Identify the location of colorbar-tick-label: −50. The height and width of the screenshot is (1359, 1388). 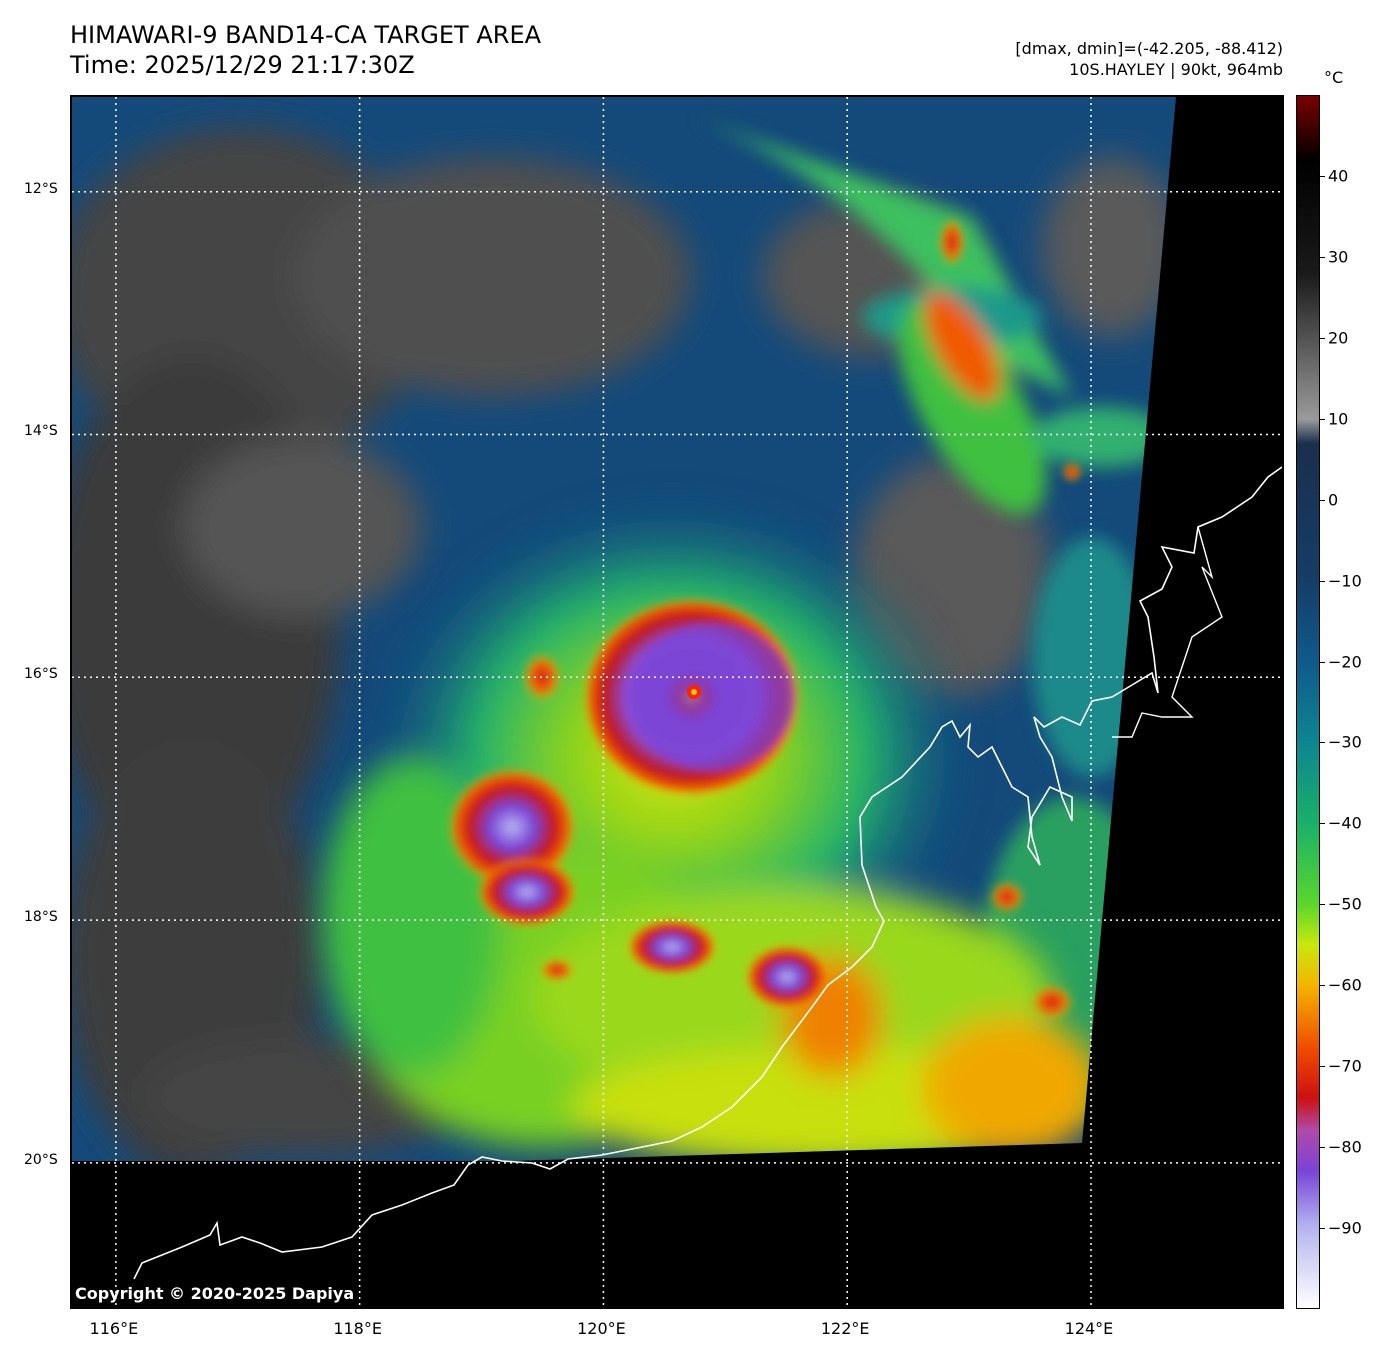
(1345, 904).